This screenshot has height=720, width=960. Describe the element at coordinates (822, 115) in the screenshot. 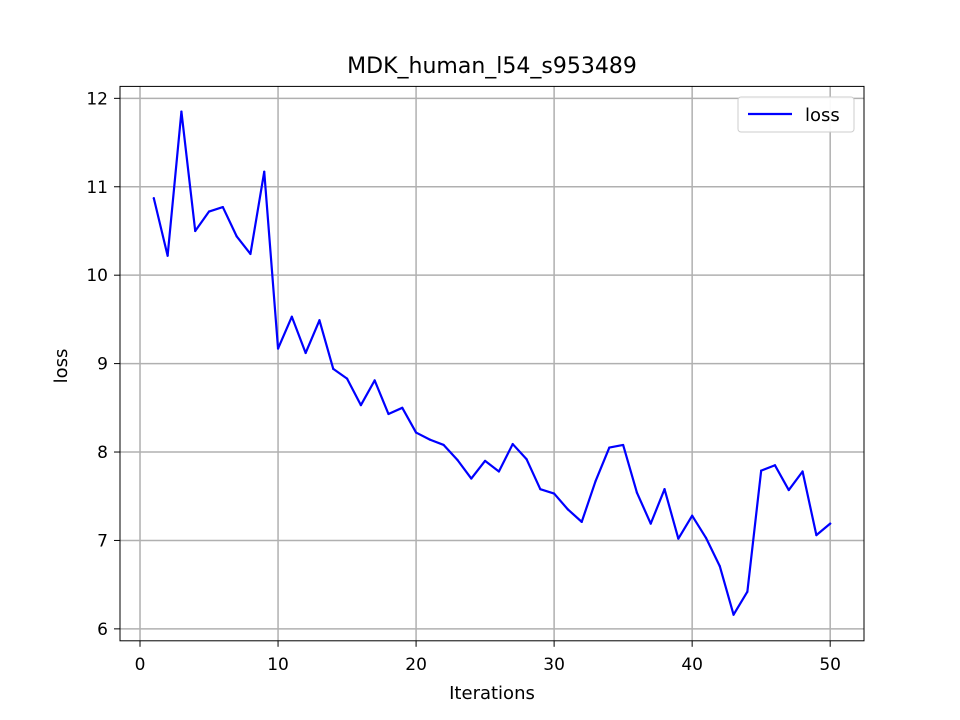

I see `legend-label-loss: loss` at that location.